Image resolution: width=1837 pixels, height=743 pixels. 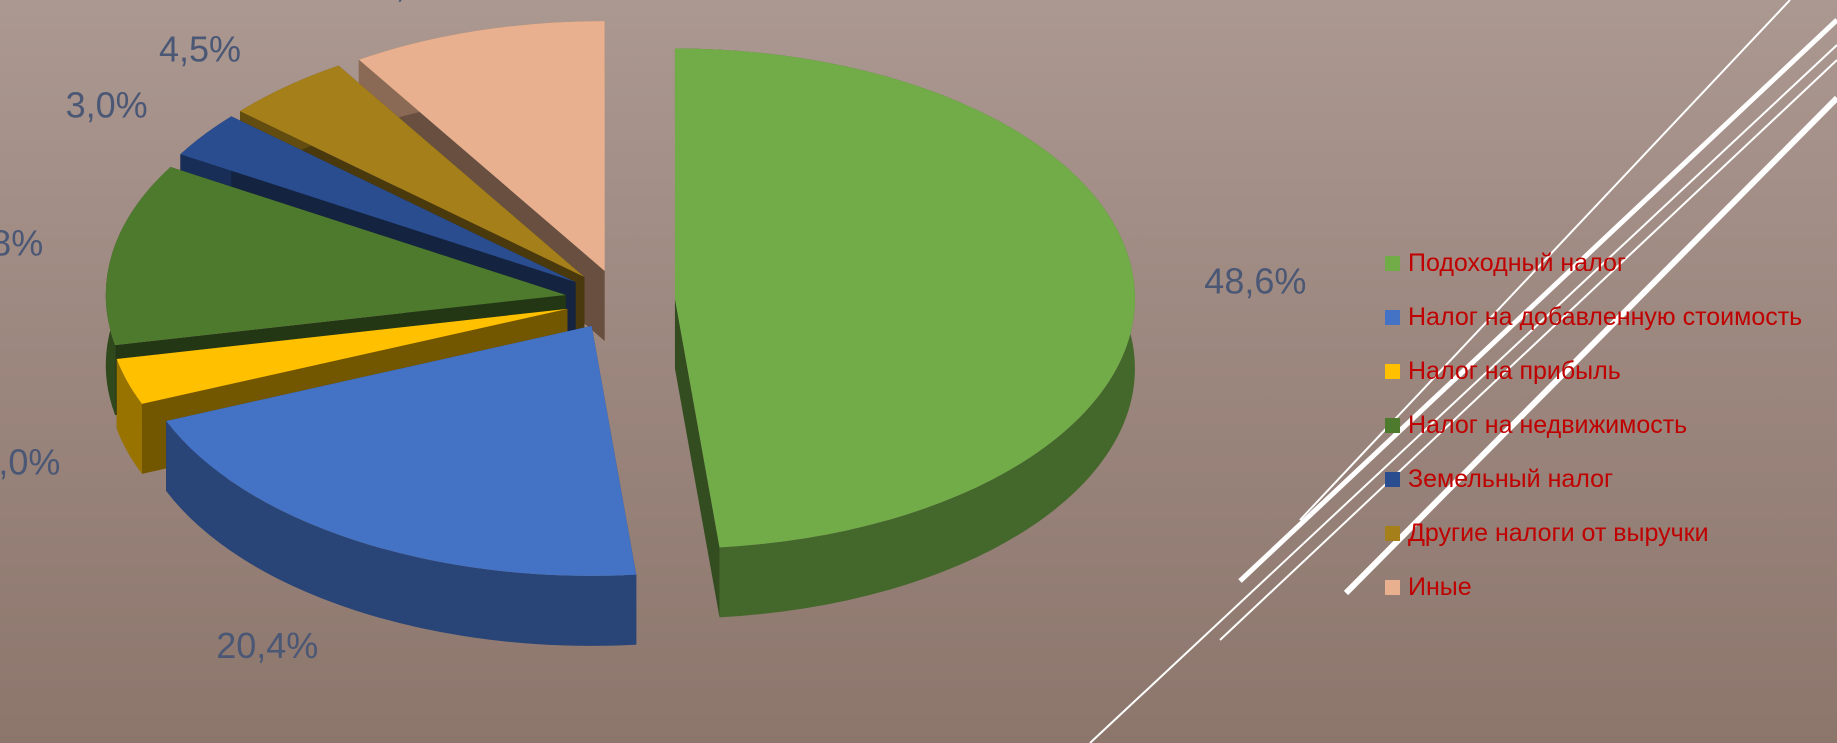 What do you see at coordinates (200, 49) in the screenshot?
I see `data-label: 4,5%` at bounding box center [200, 49].